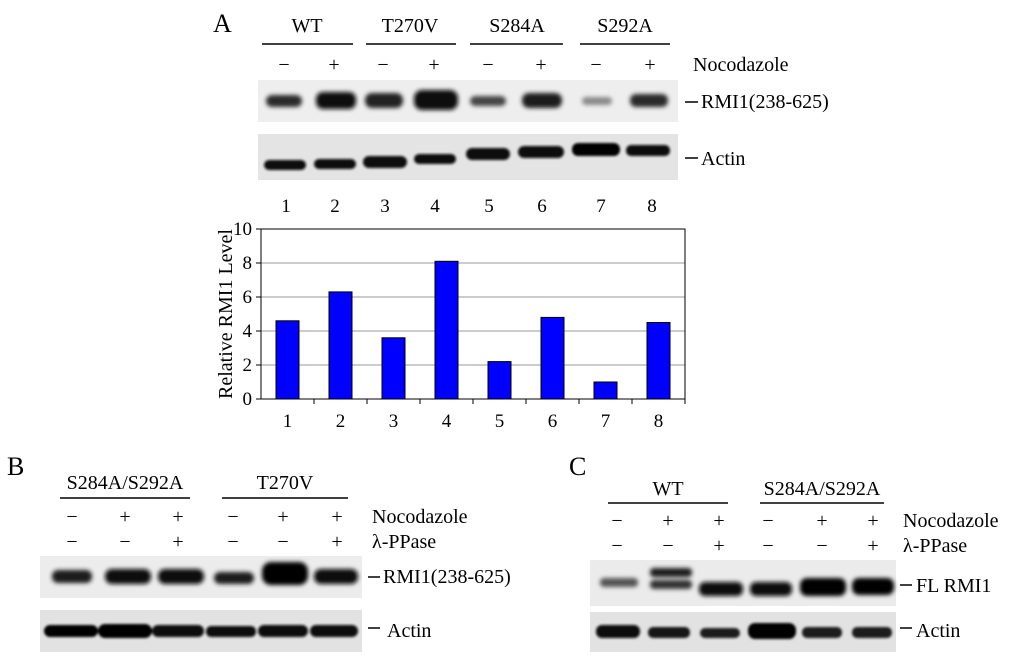 This screenshot has width=1024, height=672. What do you see at coordinates (473, 330) in the screenshot?
I see `chart-bars` at bounding box center [473, 330].